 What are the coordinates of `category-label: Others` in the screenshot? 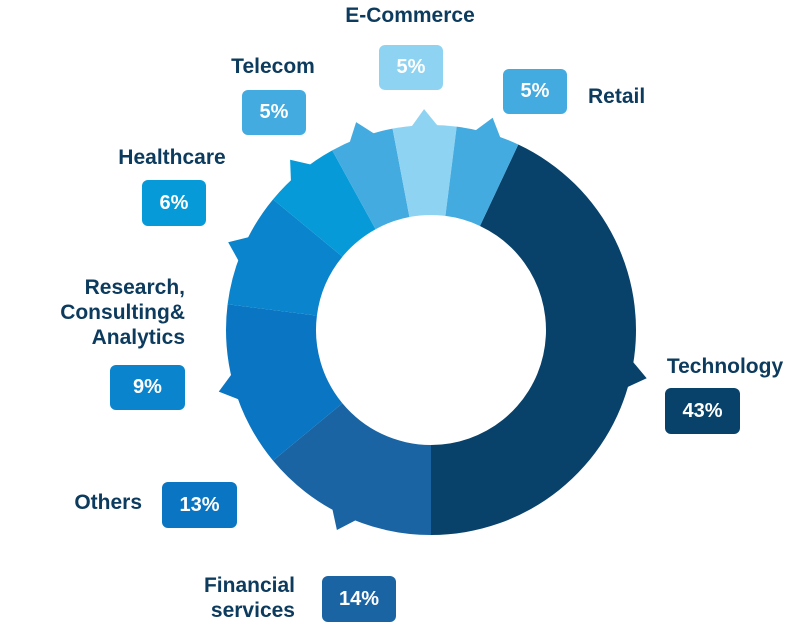 It's located at (108, 502).